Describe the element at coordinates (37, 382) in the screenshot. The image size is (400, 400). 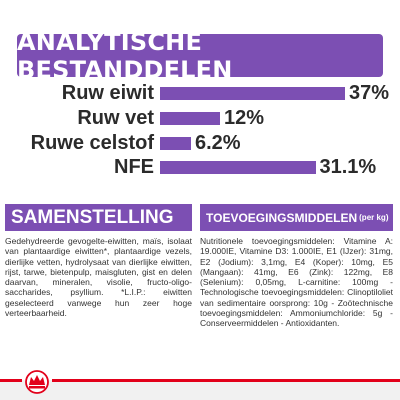
I see `royal-canin-crown-logo` at that location.